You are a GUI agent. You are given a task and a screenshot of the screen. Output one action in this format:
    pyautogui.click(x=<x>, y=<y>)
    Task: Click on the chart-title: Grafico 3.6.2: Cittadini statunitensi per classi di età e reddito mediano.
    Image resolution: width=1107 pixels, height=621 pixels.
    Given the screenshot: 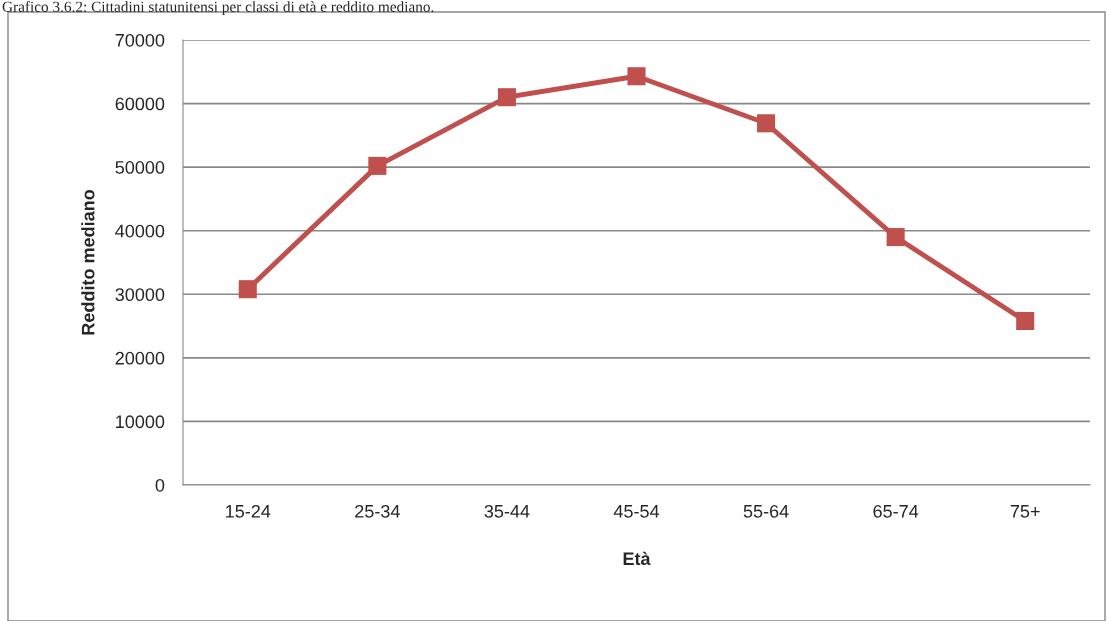 What is the action you would take?
    pyautogui.click(x=218, y=8)
    